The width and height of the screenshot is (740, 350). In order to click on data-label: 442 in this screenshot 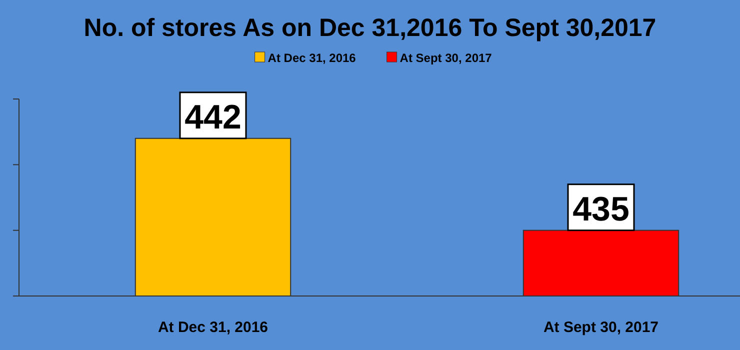, I will do `click(213, 117)`.